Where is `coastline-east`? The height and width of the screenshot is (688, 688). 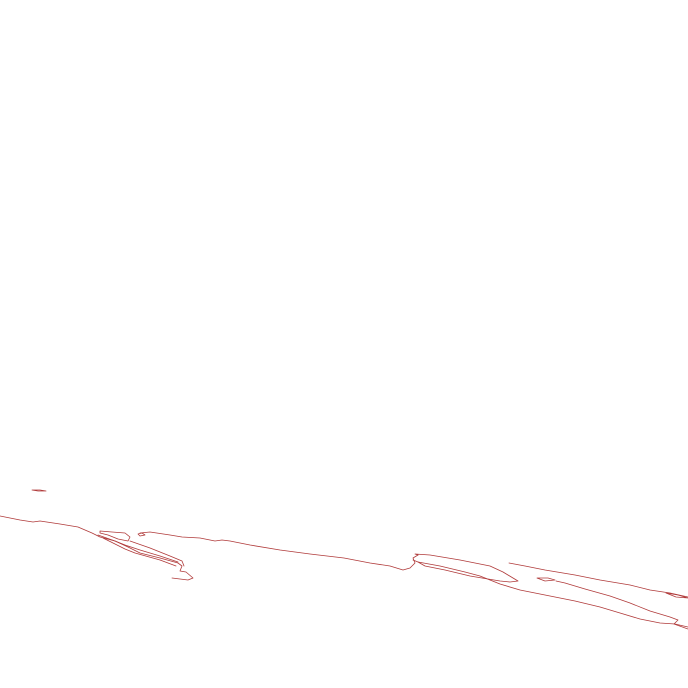 coastline-east is located at coordinates (621, 605).